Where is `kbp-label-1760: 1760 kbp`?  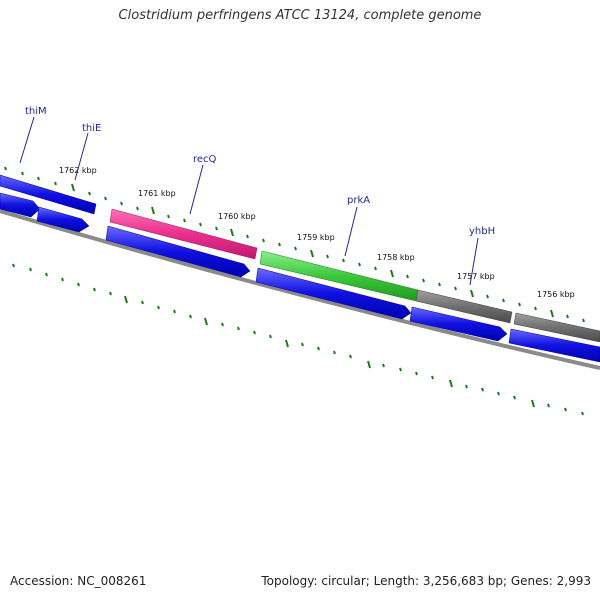 kbp-label-1760: 1760 kbp is located at coordinates (237, 216).